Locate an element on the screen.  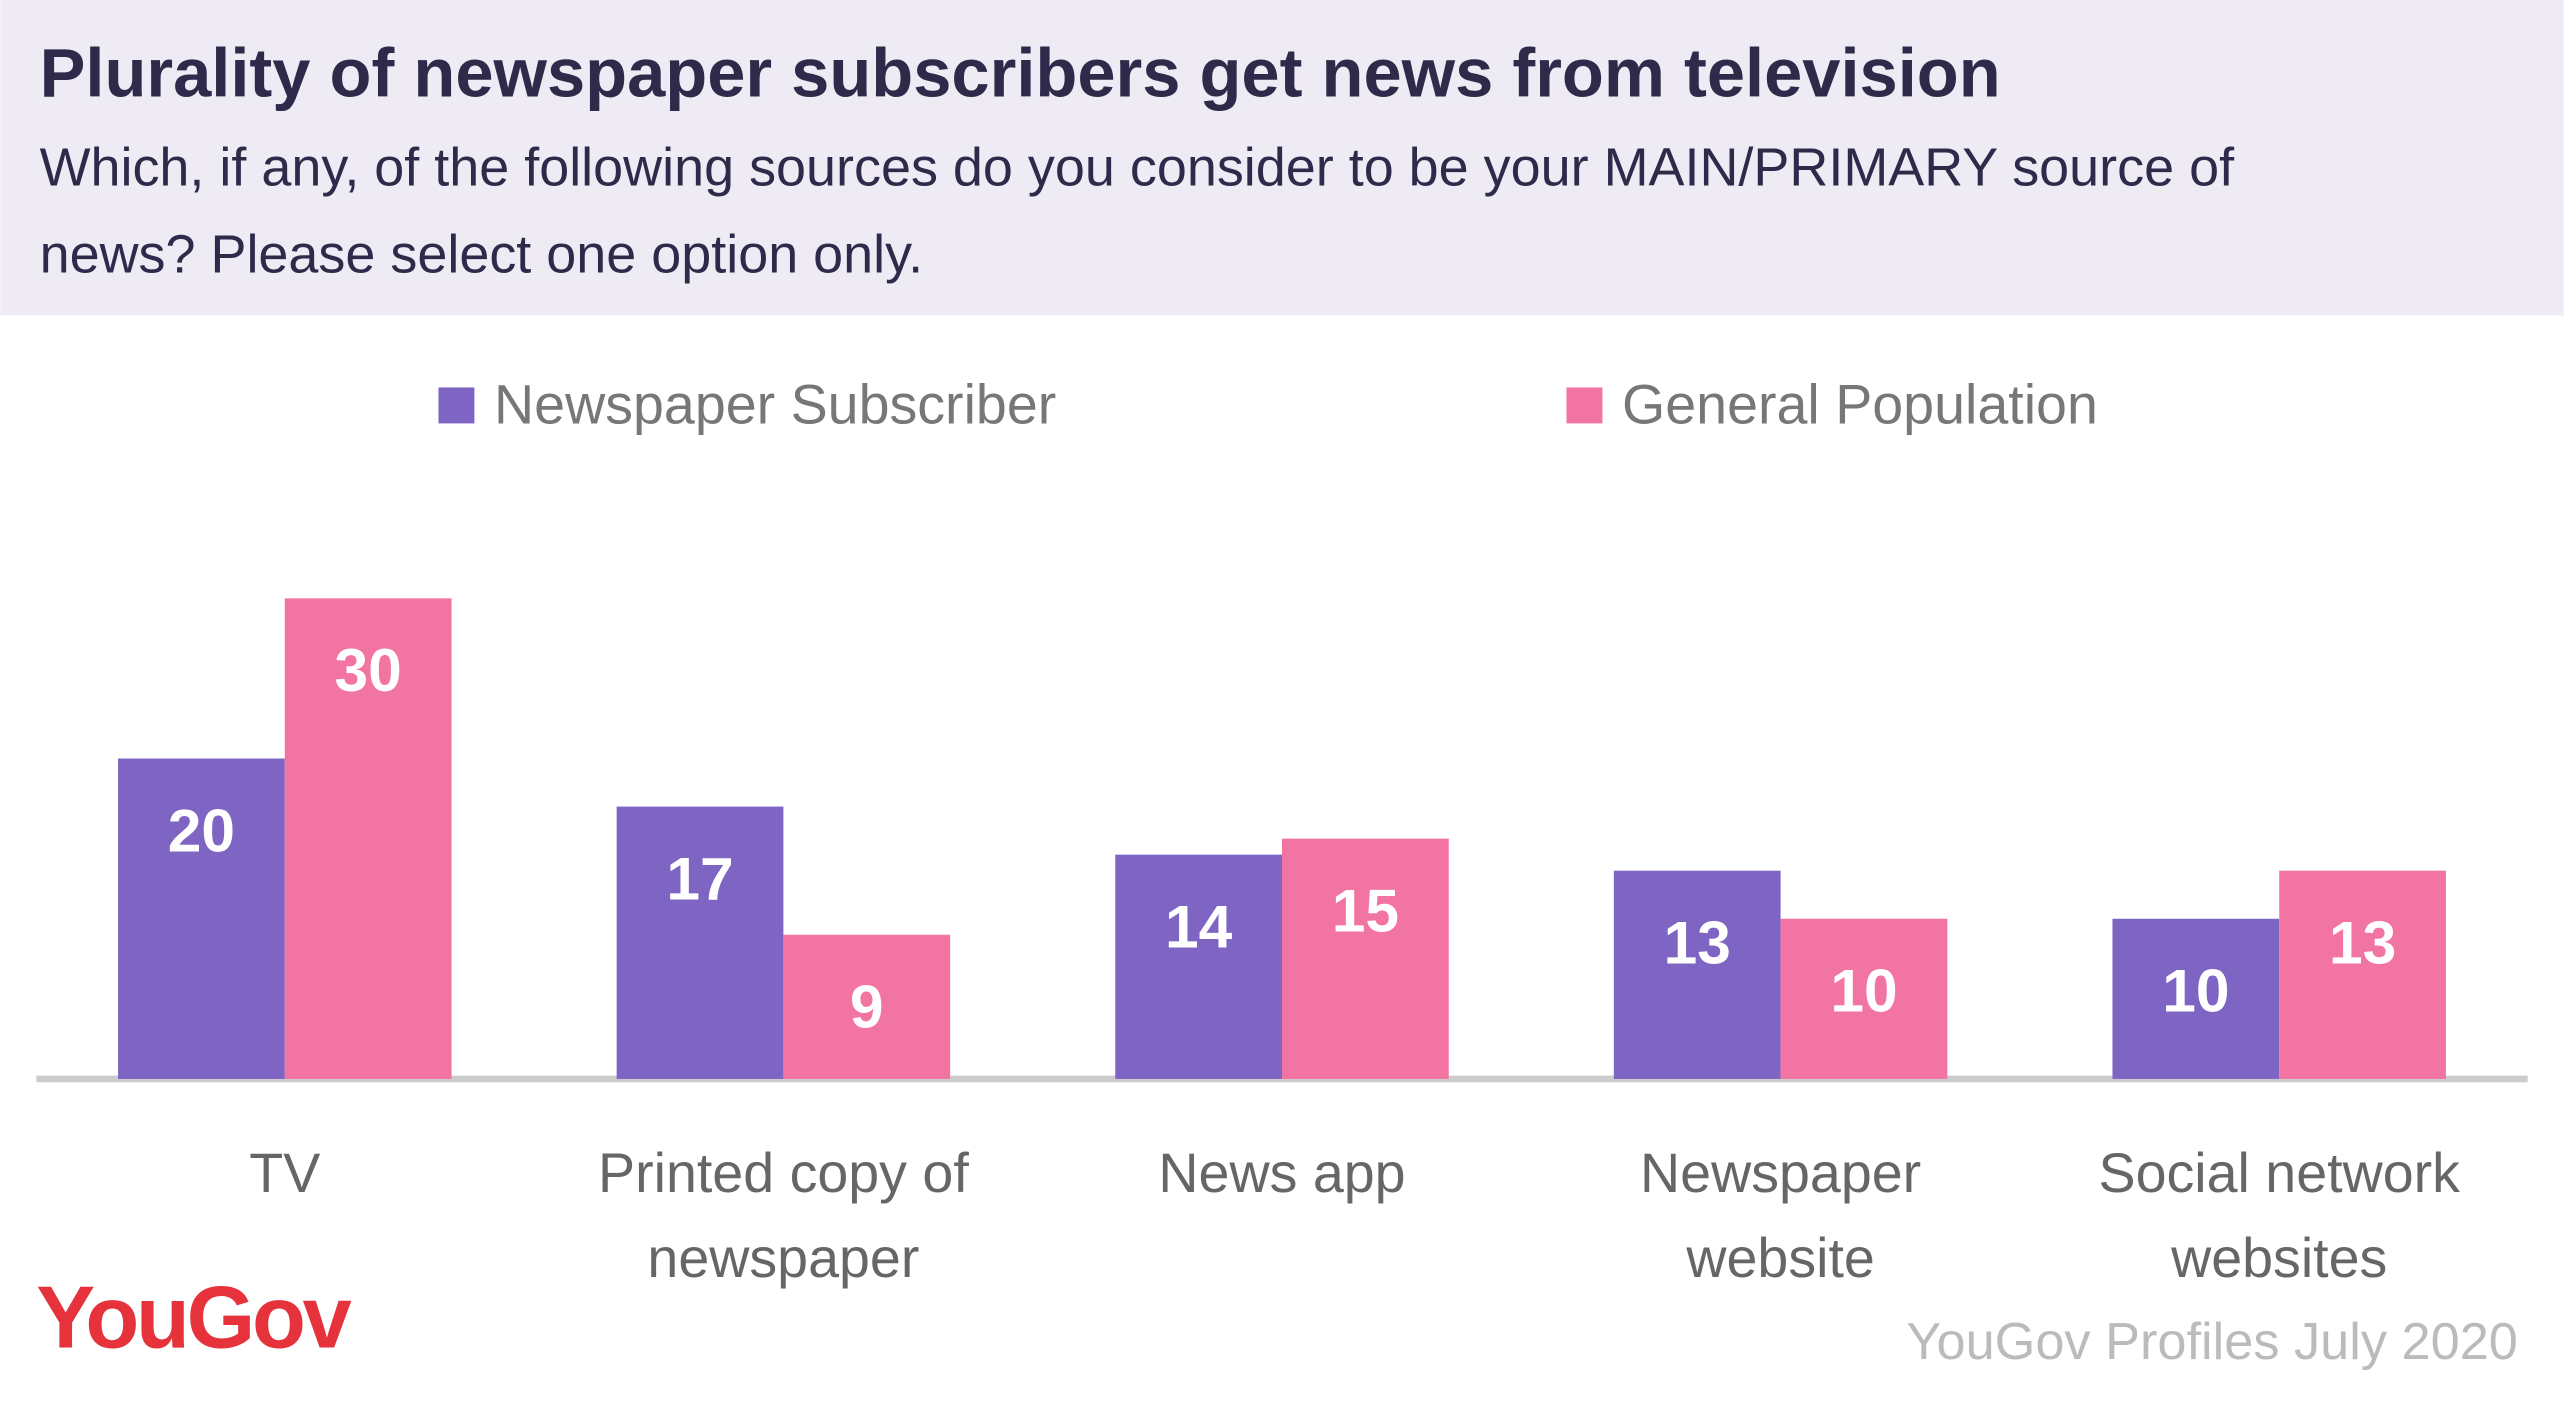
x-tick-label: News app is located at coordinates (1281, 1173).